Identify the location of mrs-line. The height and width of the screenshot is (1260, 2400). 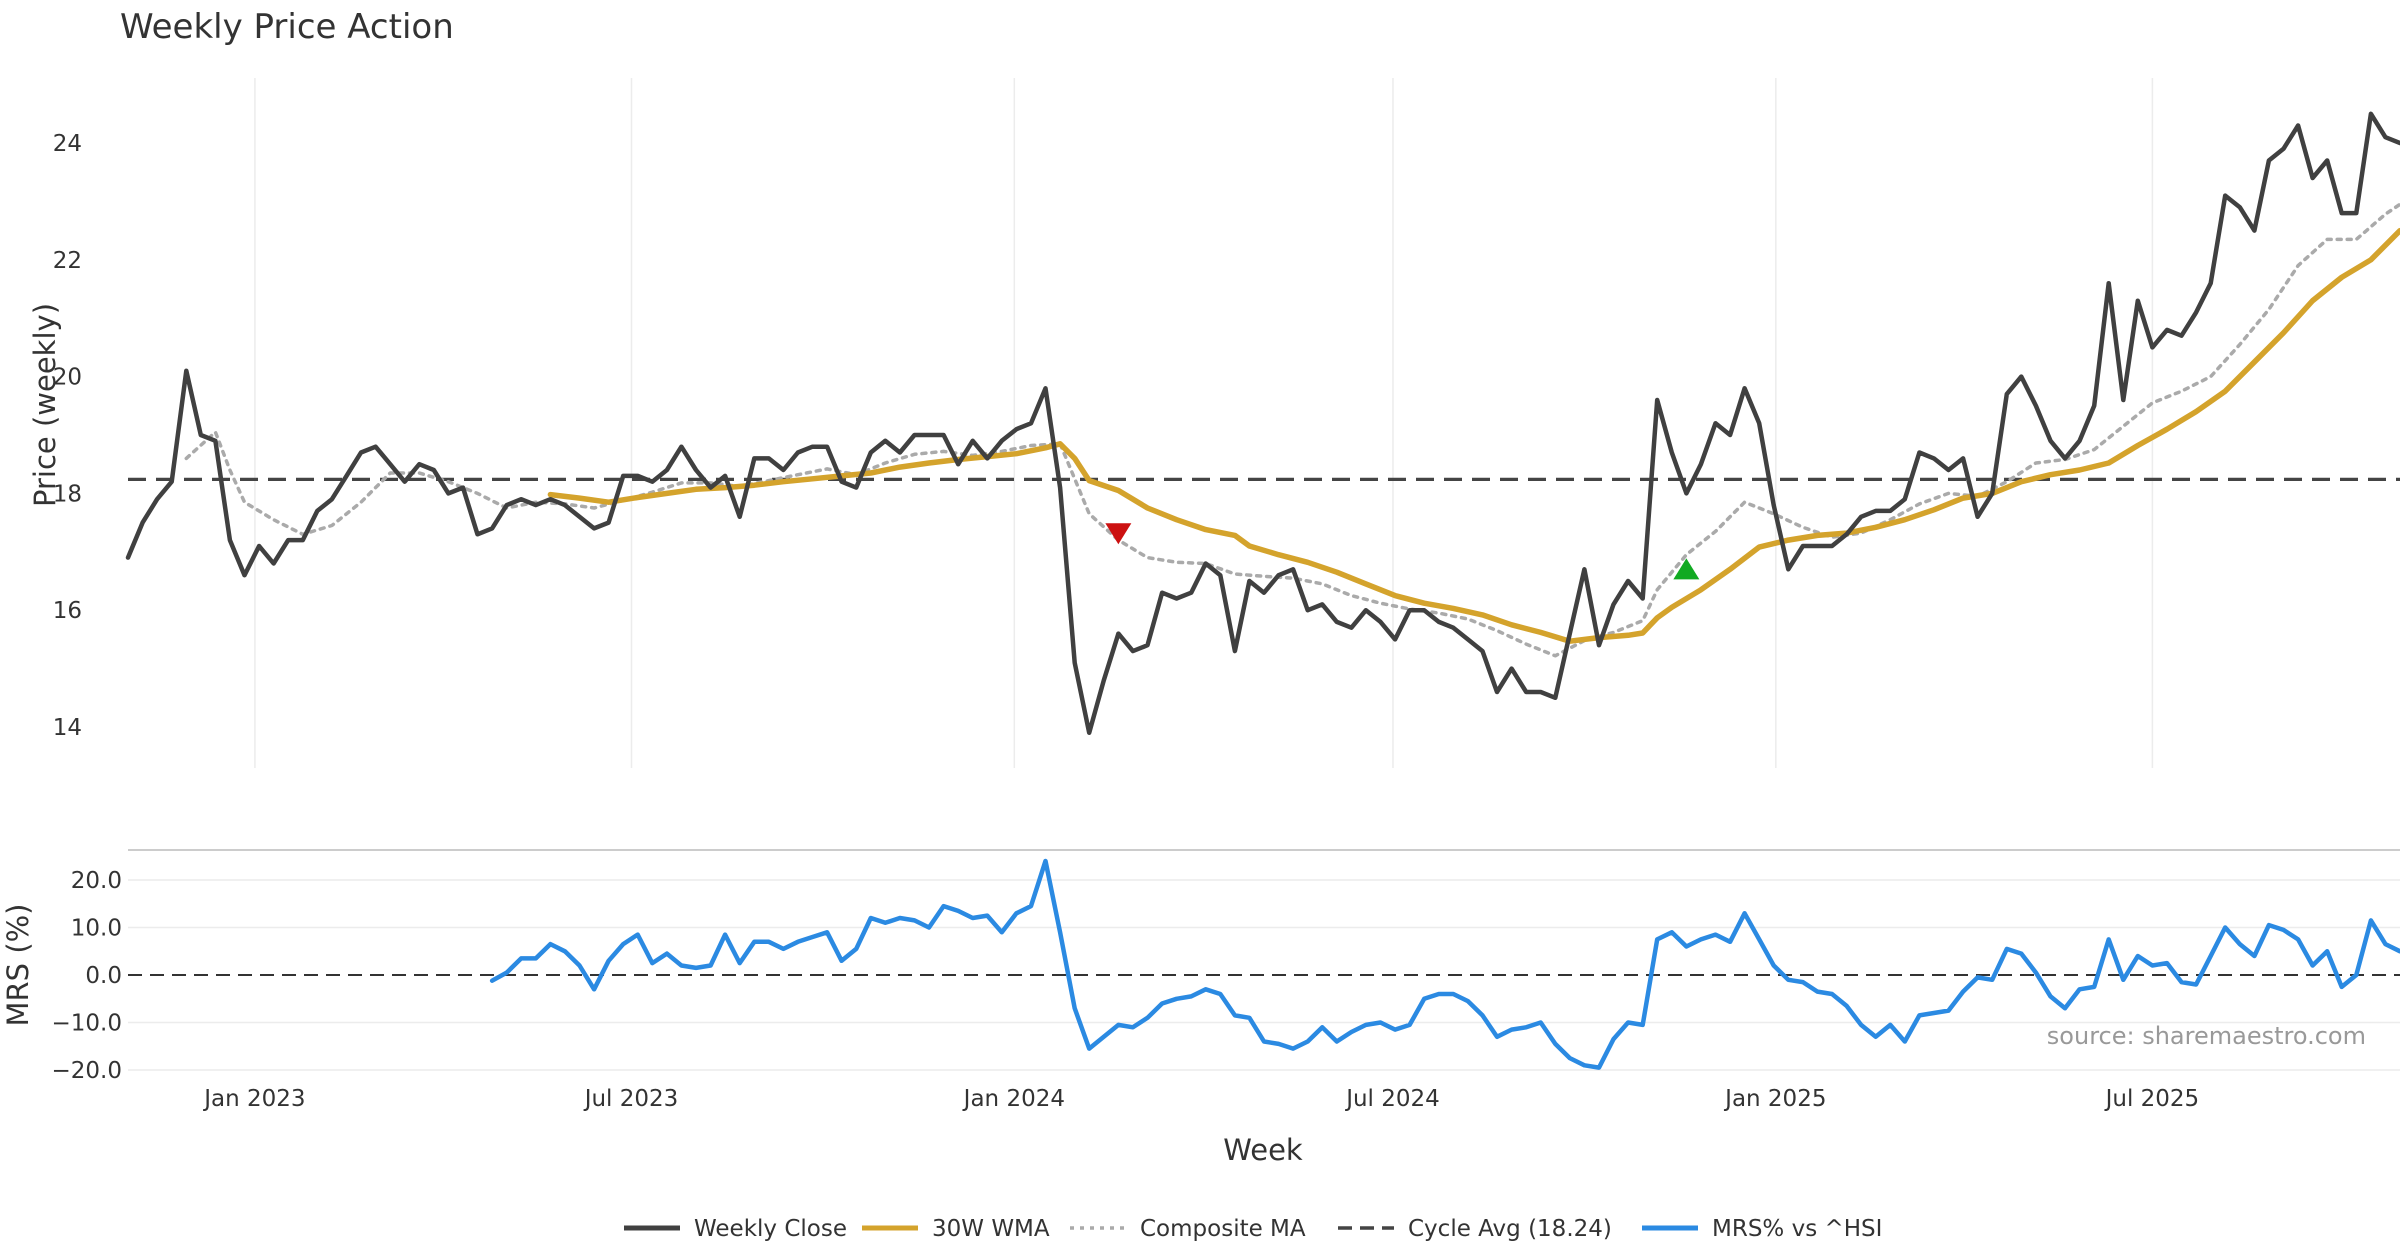
(1444, 964).